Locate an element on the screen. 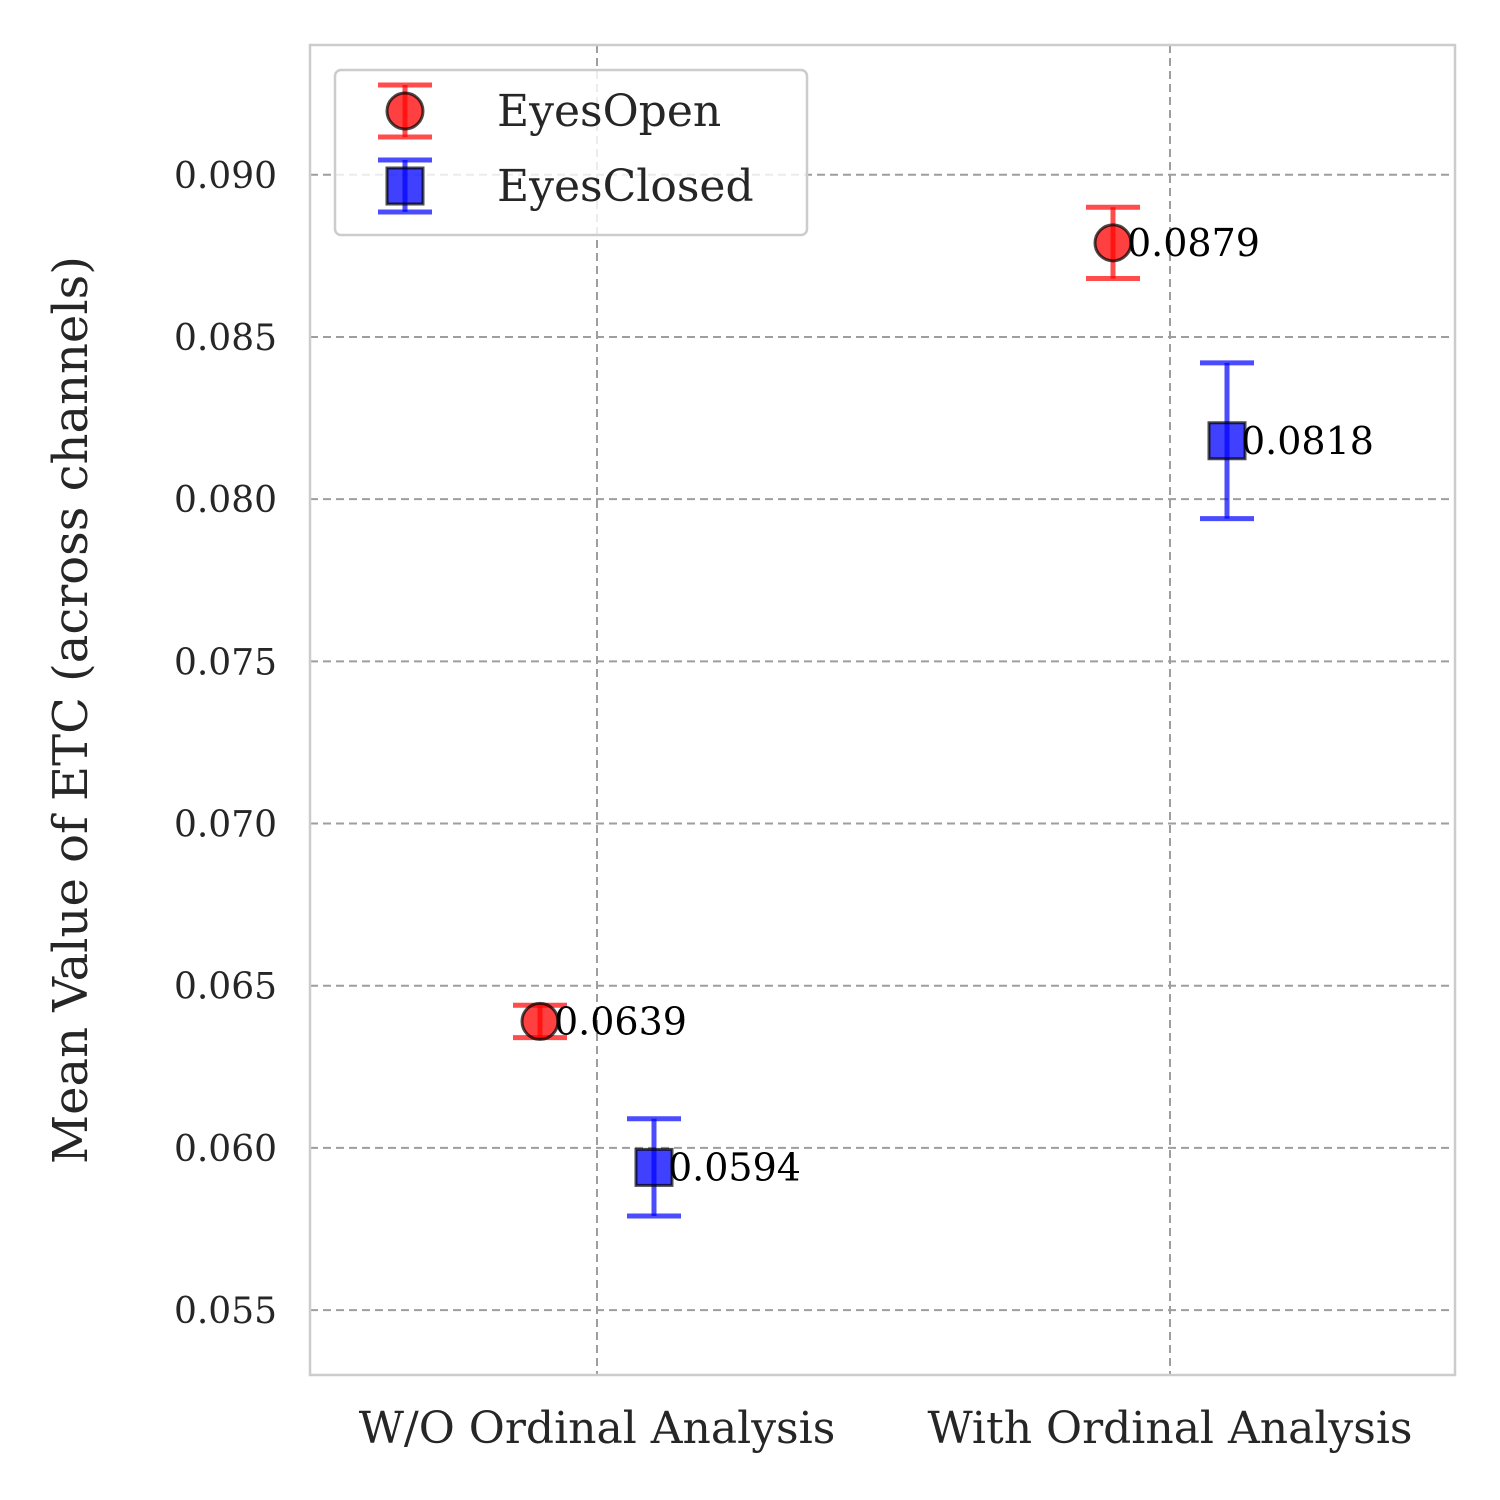 The image size is (1500, 1500). legend: EyesOpen EyesClosed is located at coordinates (571, 152).